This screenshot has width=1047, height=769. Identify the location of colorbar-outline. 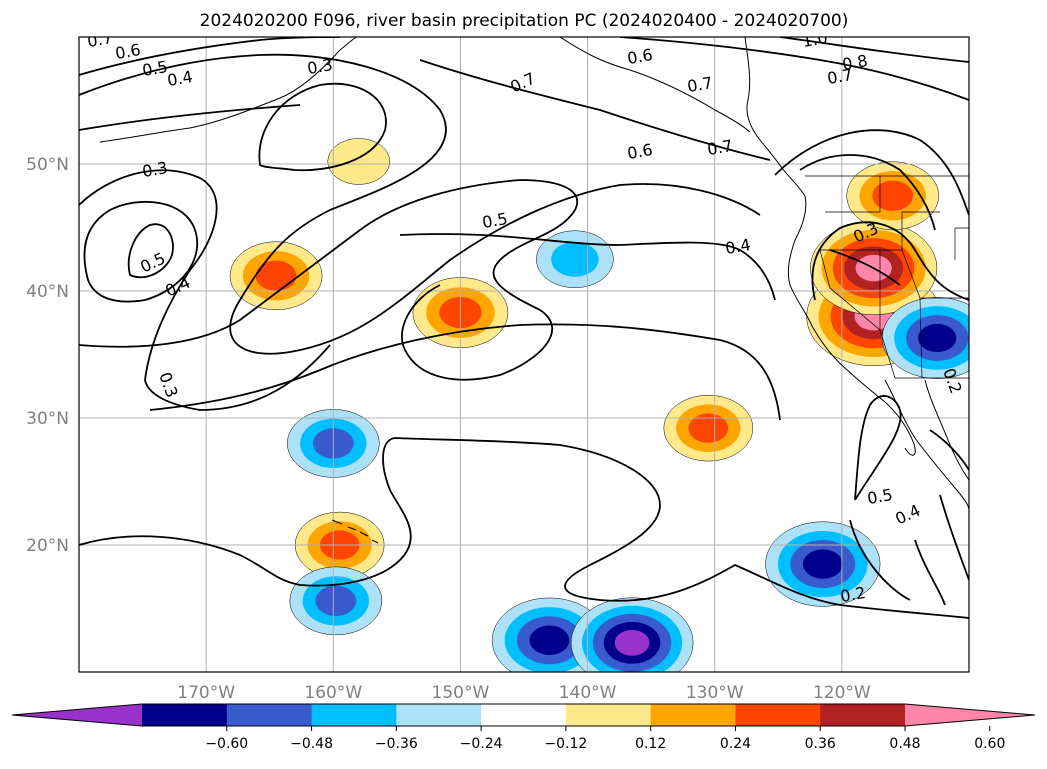
(523, 715).